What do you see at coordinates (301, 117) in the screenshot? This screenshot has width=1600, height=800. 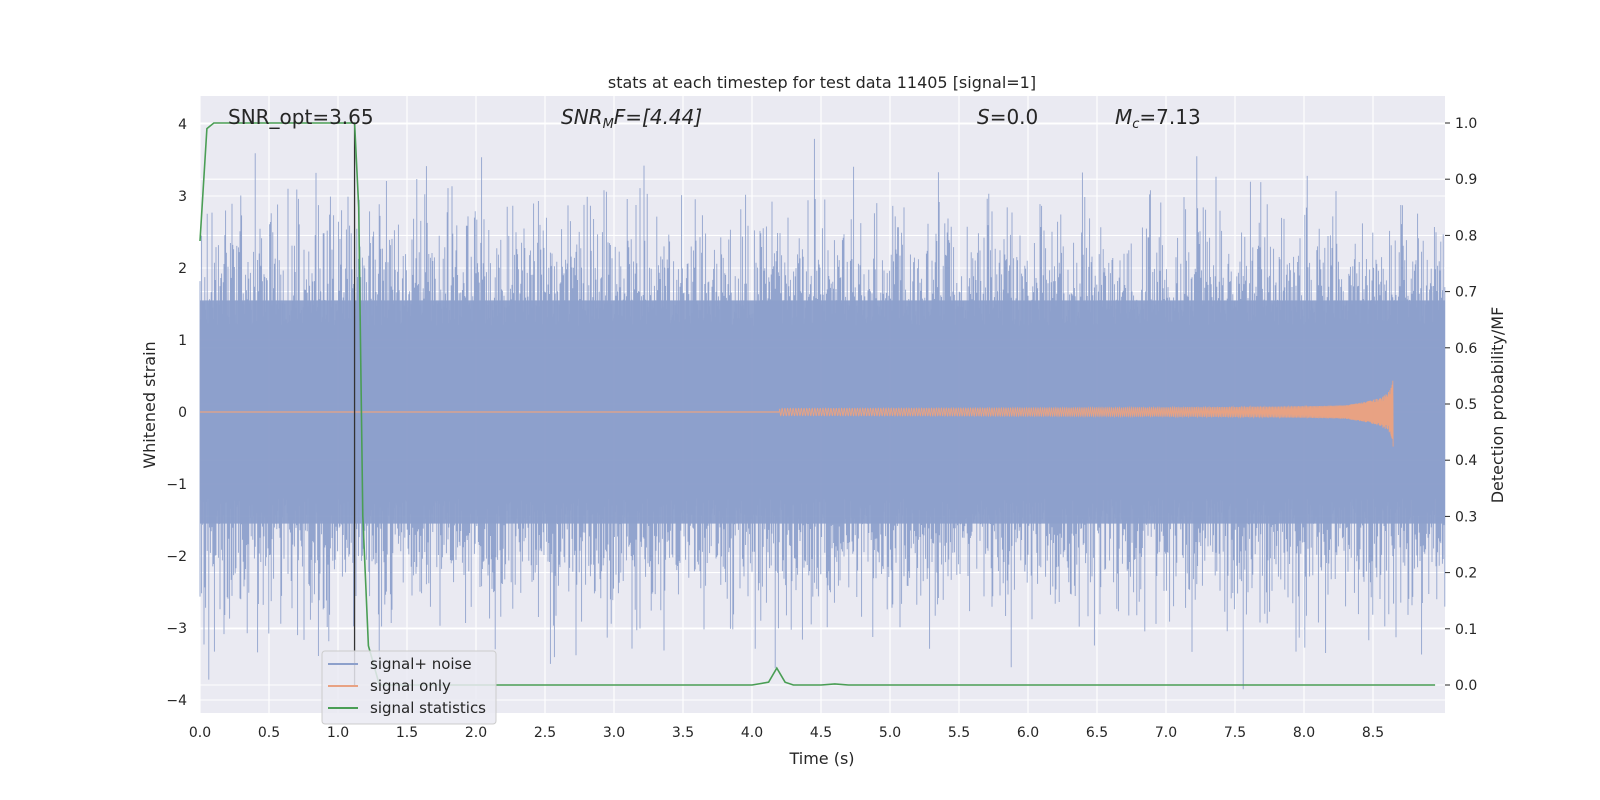 I see `annotation-snr-opt: SNR_opt=3.65` at bounding box center [301, 117].